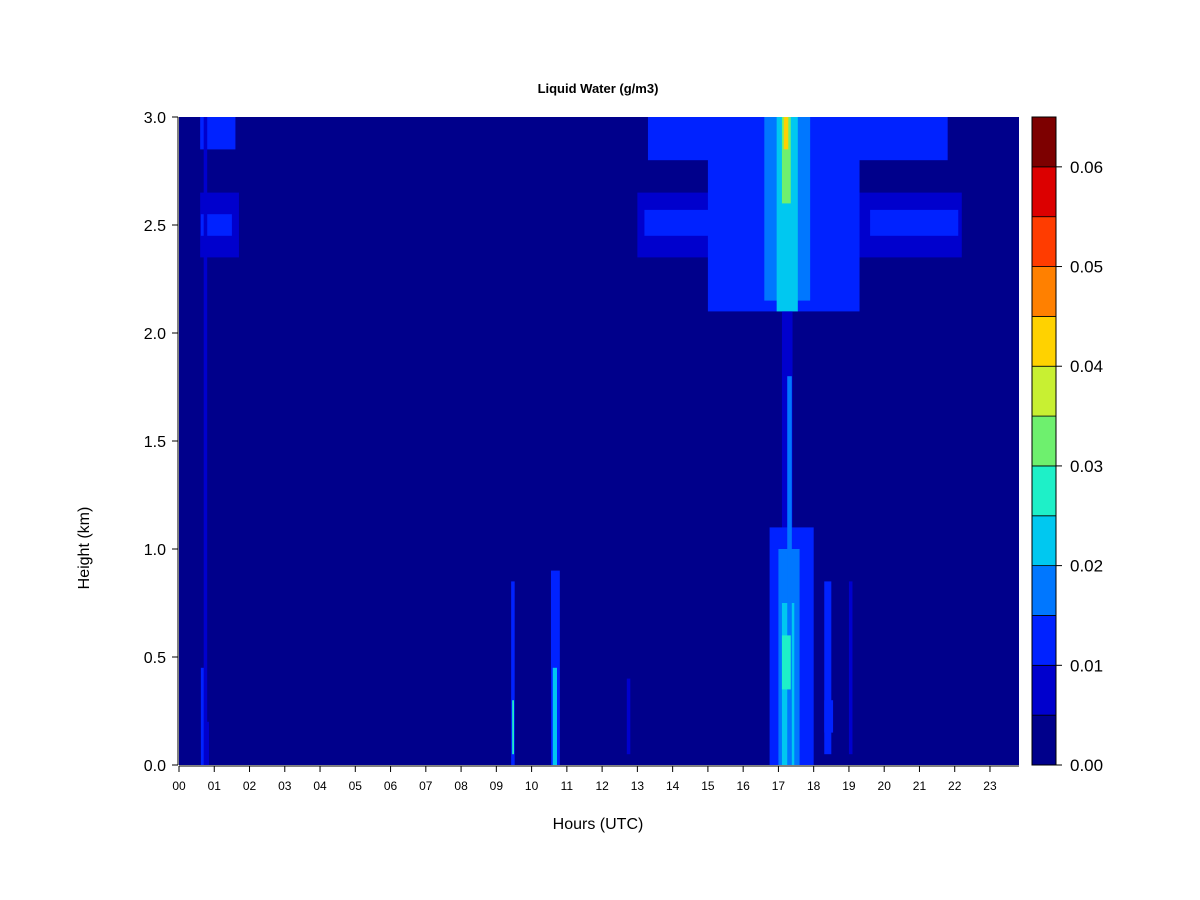 This screenshot has height=900, width=1200. What do you see at coordinates (1086, 466) in the screenshot?
I see `colorbar-tick-label: 0.03` at bounding box center [1086, 466].